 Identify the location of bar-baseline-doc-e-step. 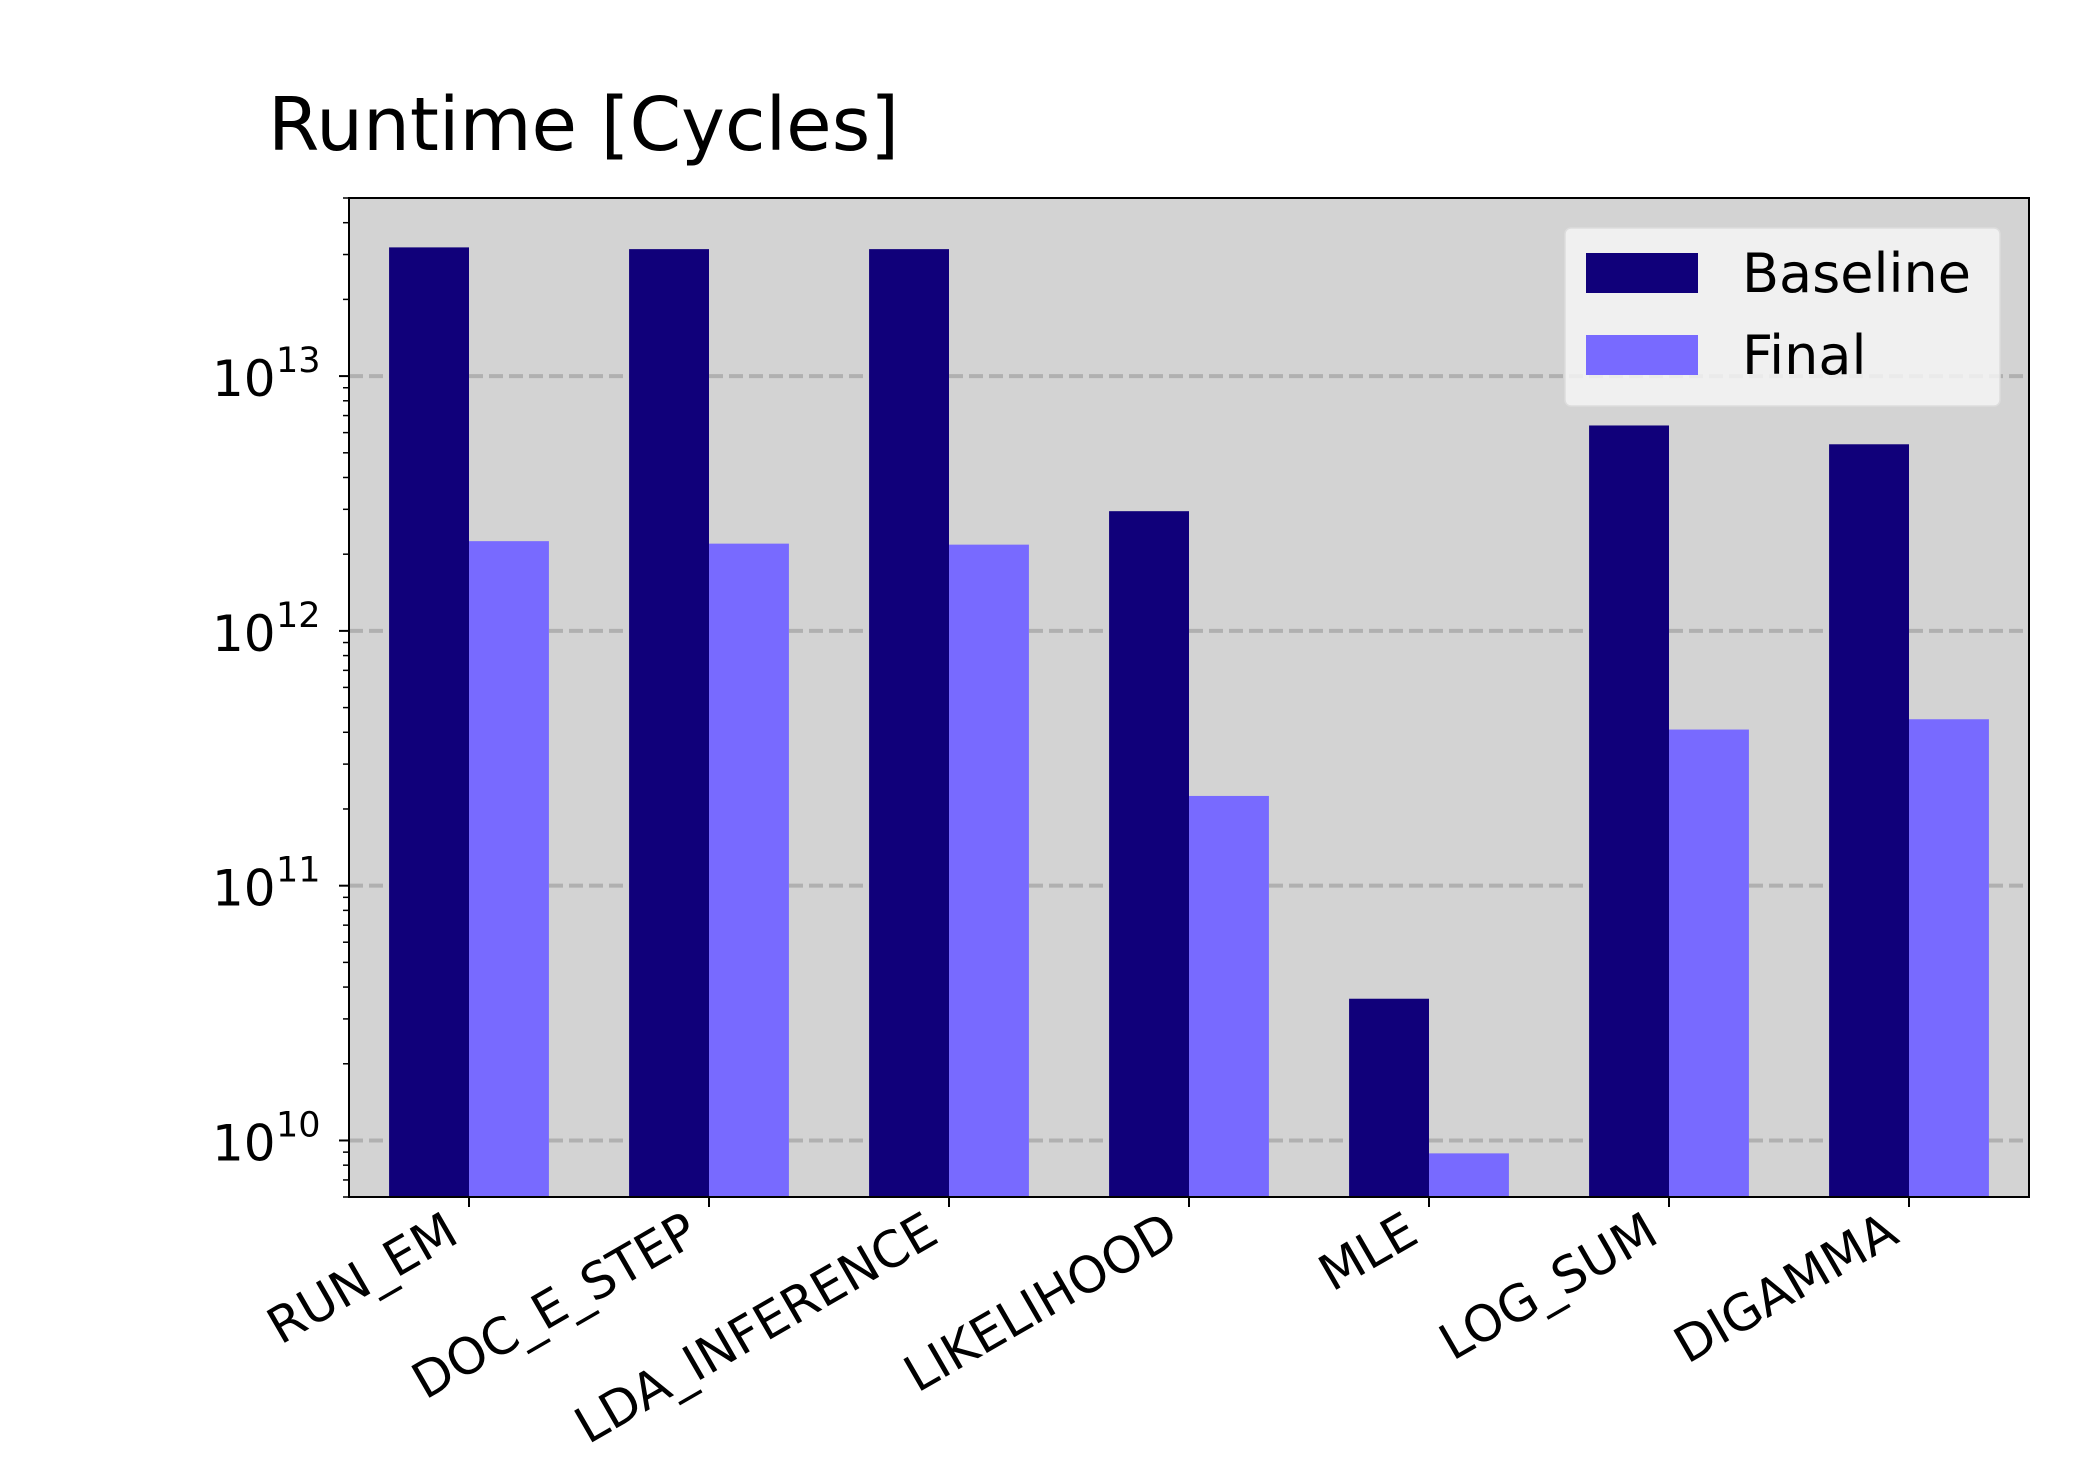
(669, 723).